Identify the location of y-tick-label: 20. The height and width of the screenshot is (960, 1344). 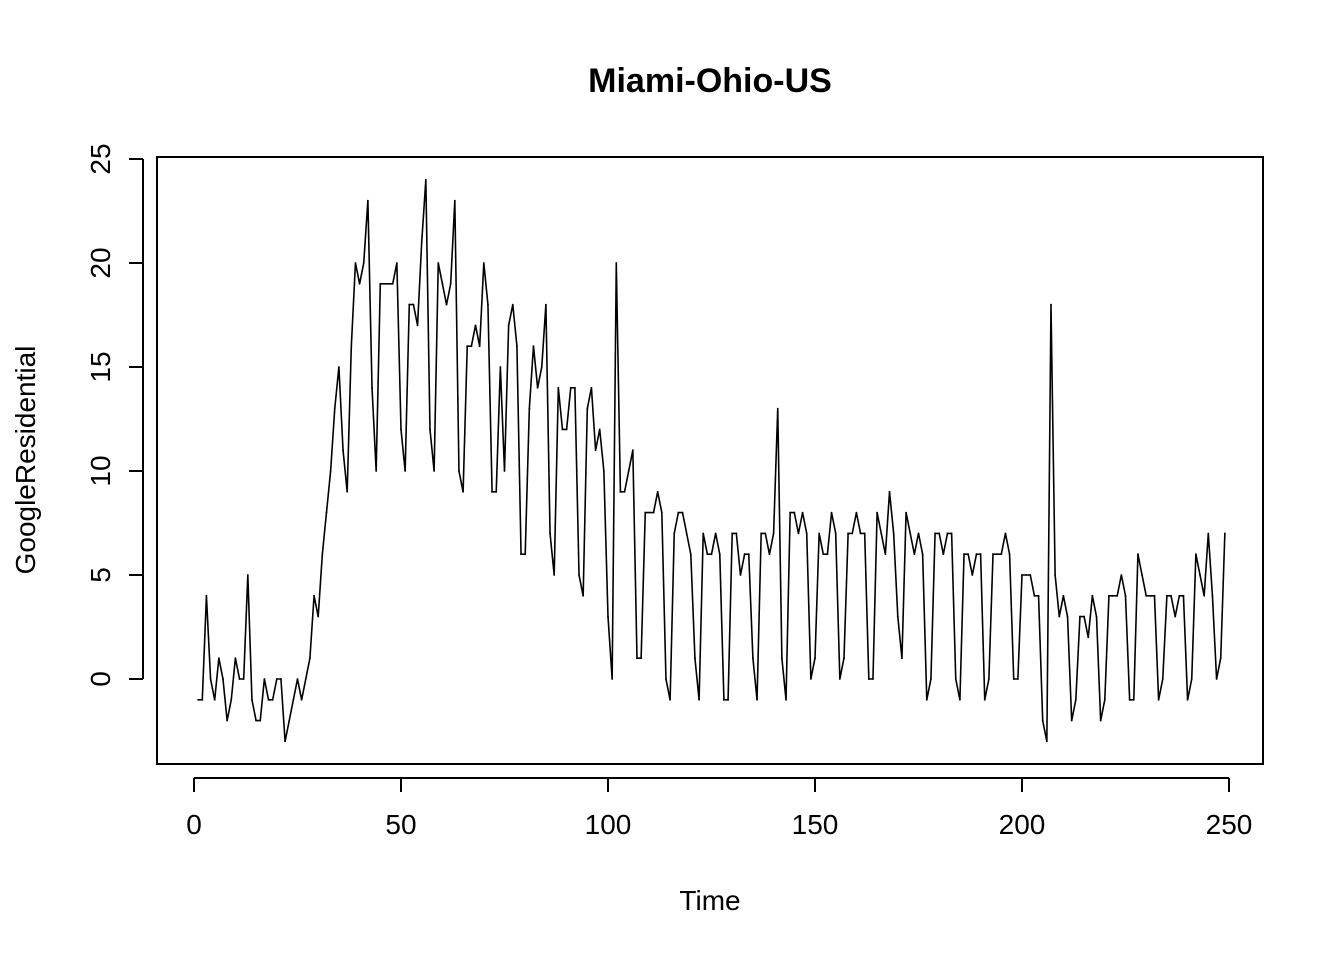
(100, 262).